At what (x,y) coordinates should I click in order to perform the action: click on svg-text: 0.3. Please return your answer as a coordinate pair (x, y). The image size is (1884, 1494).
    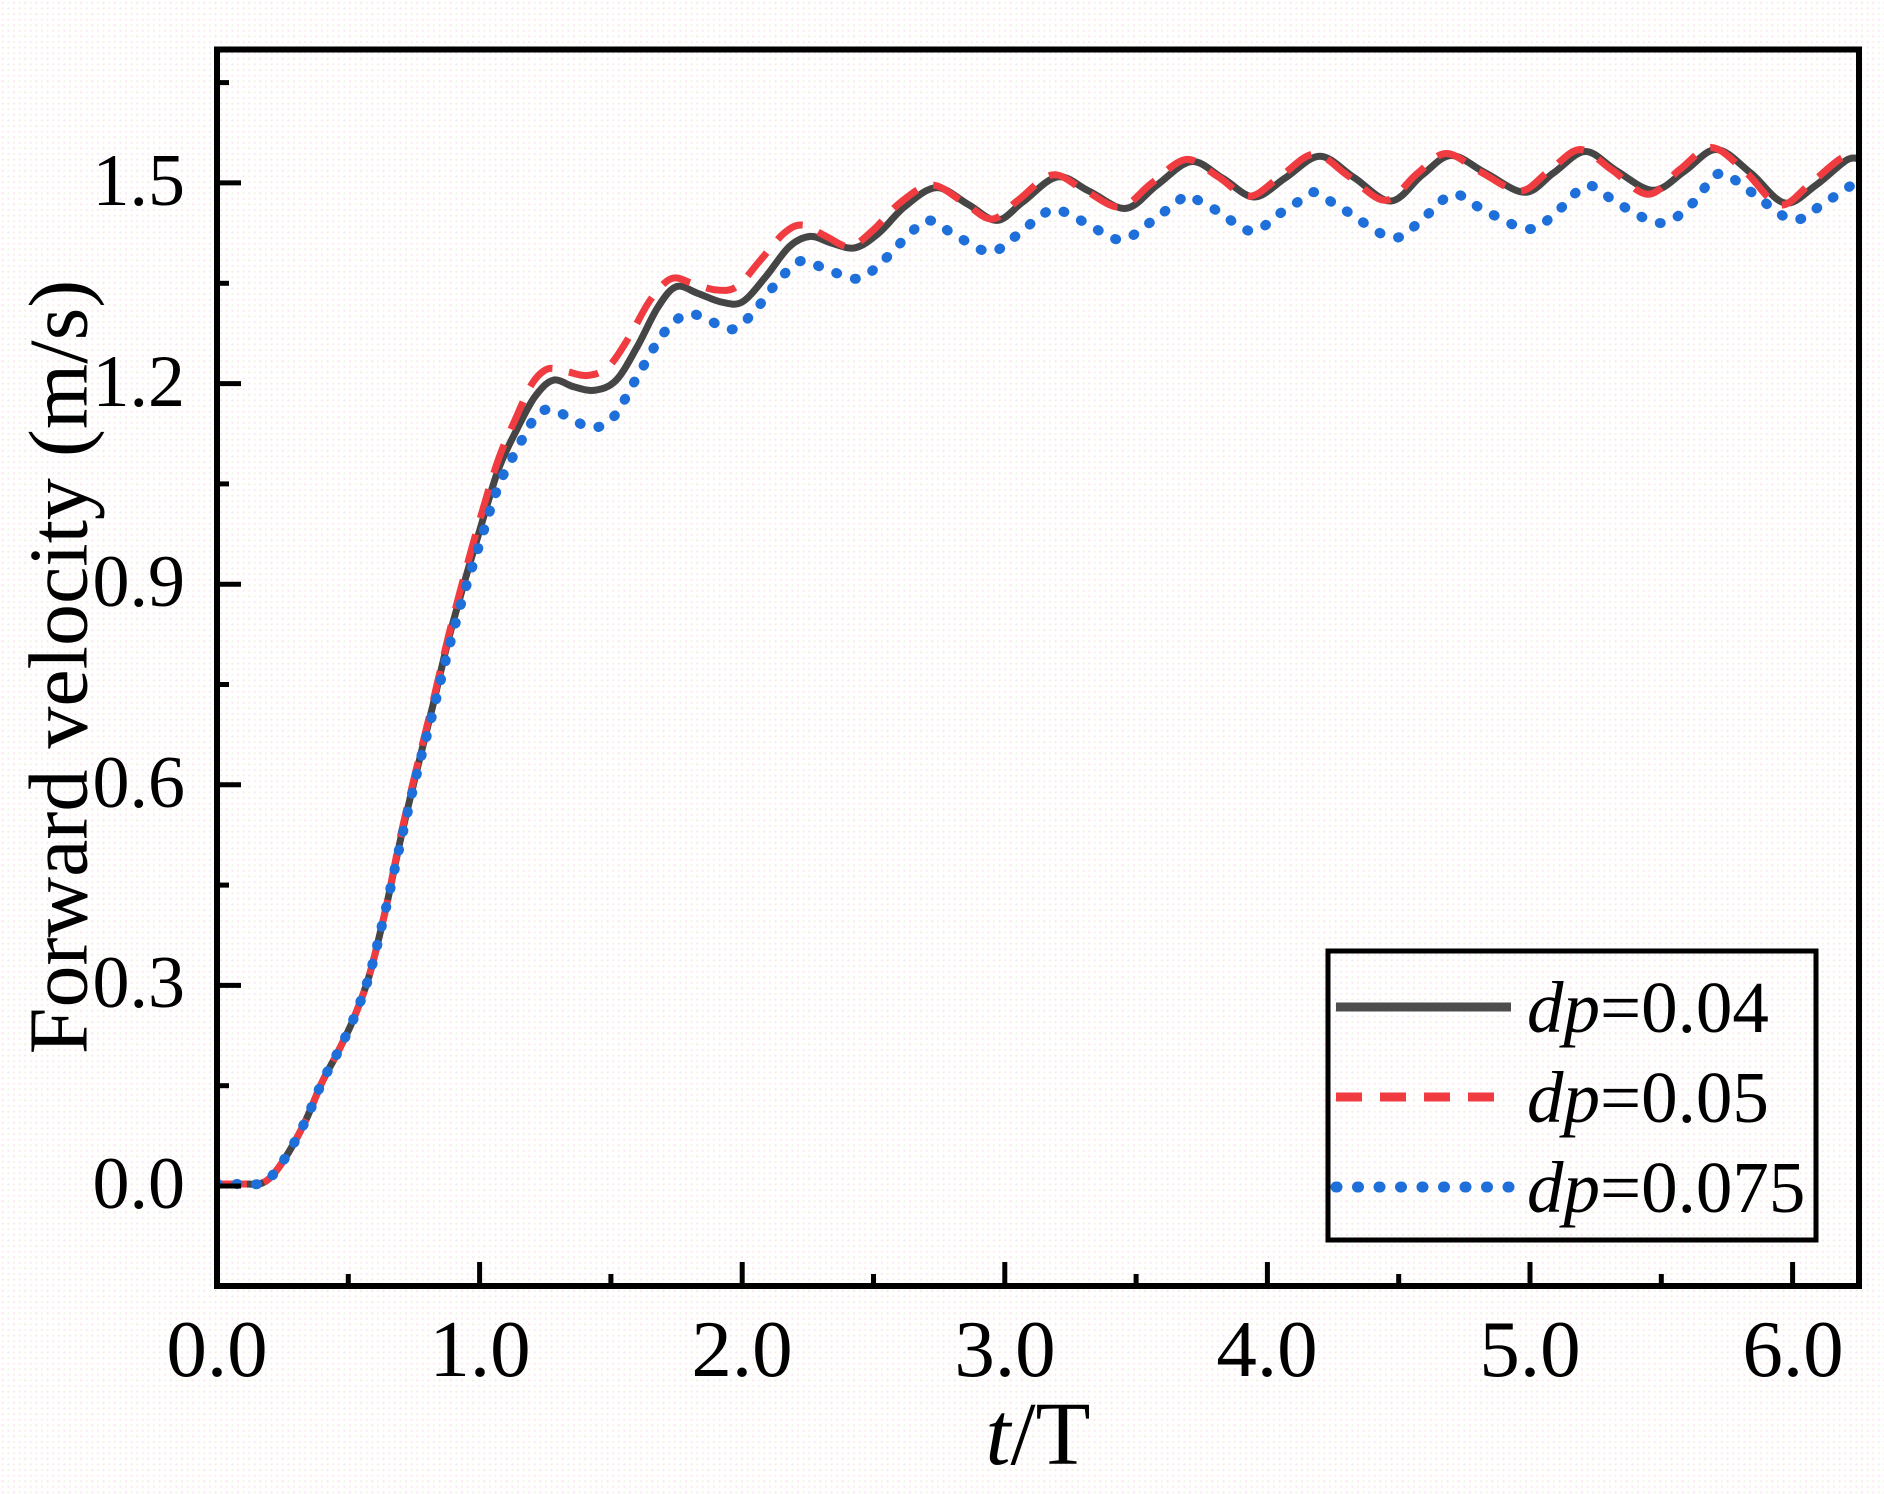
    Looking at the image, I should click on (139, 983).